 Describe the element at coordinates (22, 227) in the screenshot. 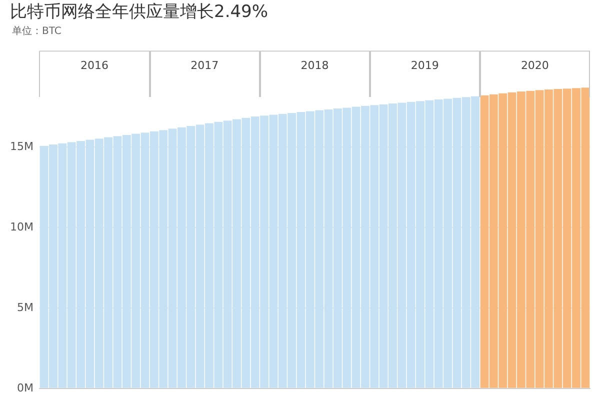

I see `y-tick-label: 10M` at that location.